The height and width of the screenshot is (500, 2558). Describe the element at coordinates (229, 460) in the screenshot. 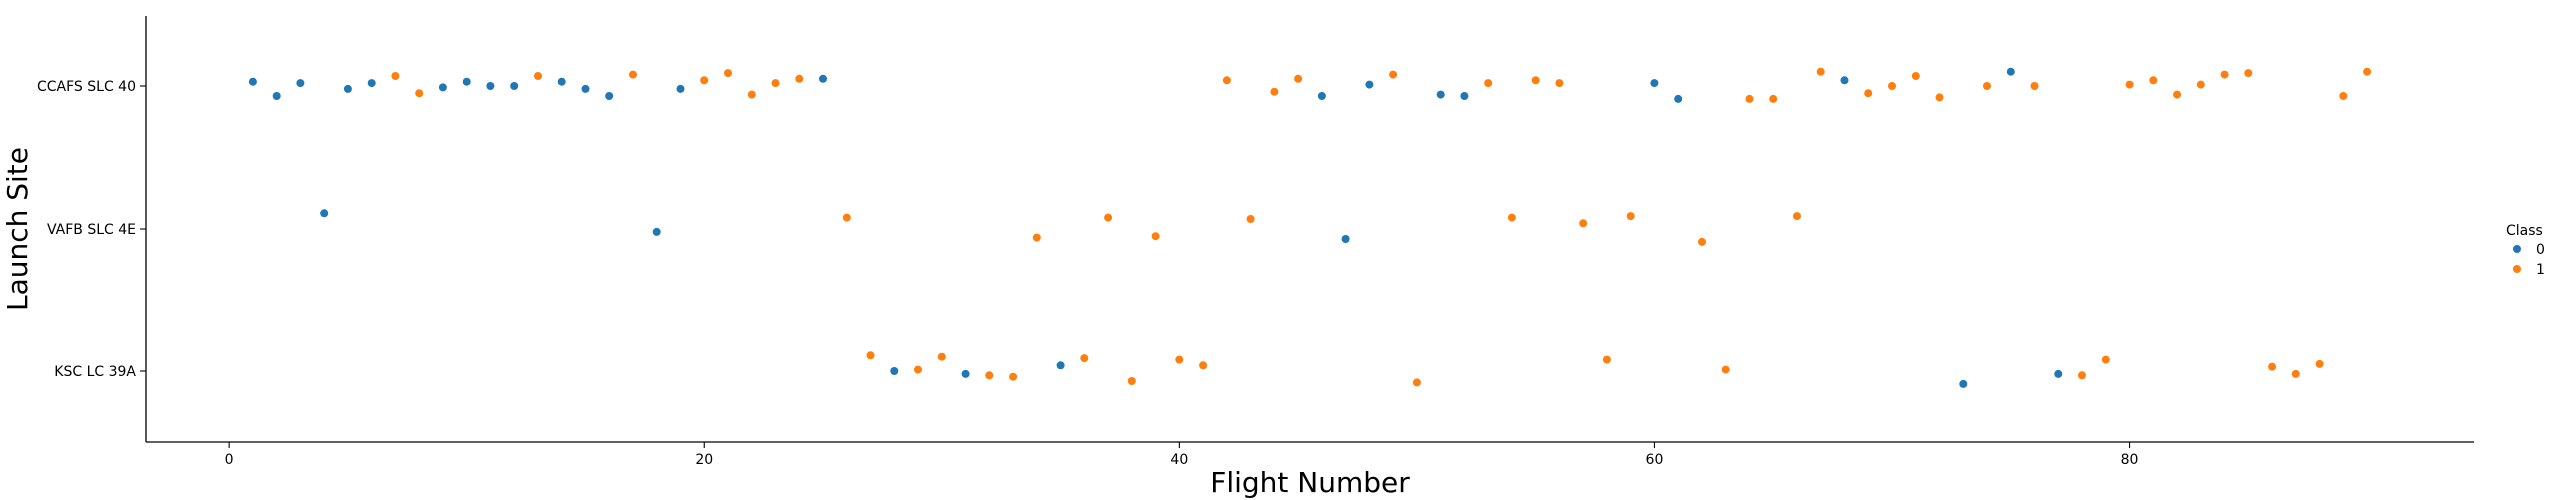

I see `x-tick-label: 0` at that location.